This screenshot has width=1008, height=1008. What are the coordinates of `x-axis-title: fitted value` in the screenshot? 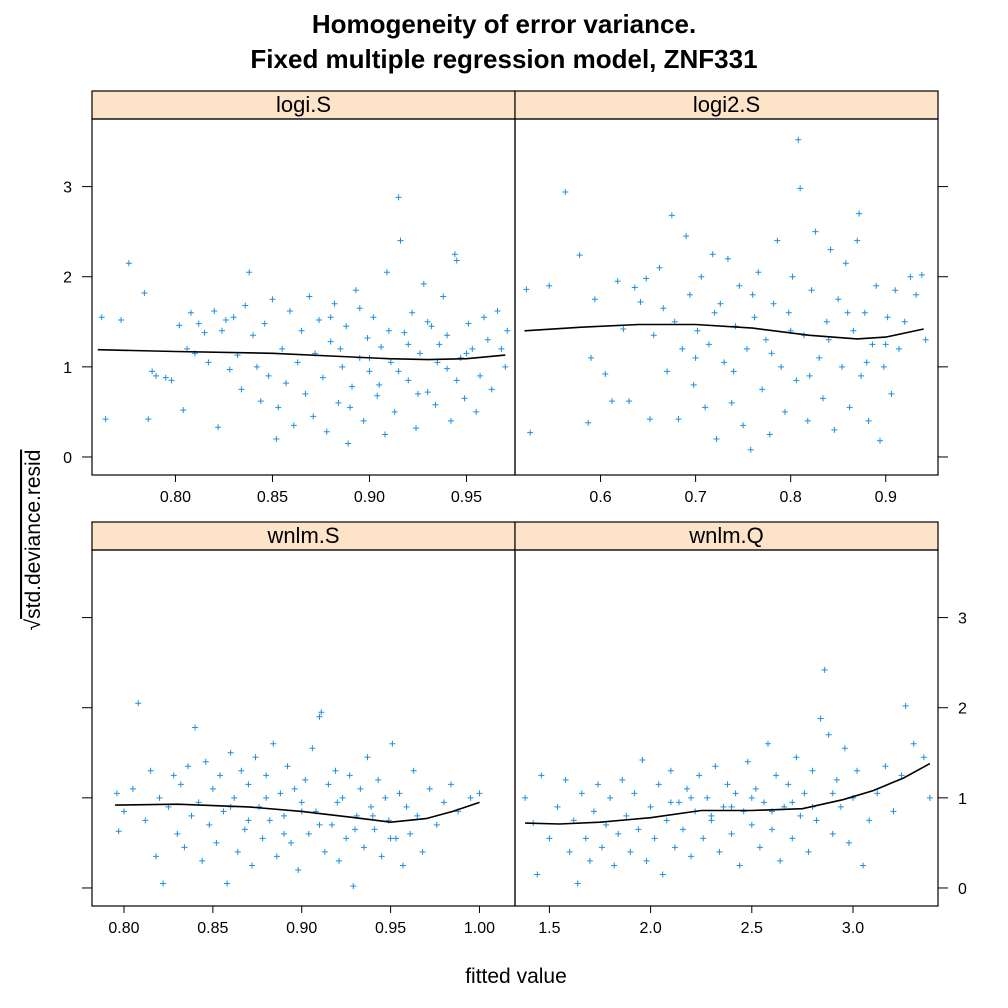 It's located at (516, 976).